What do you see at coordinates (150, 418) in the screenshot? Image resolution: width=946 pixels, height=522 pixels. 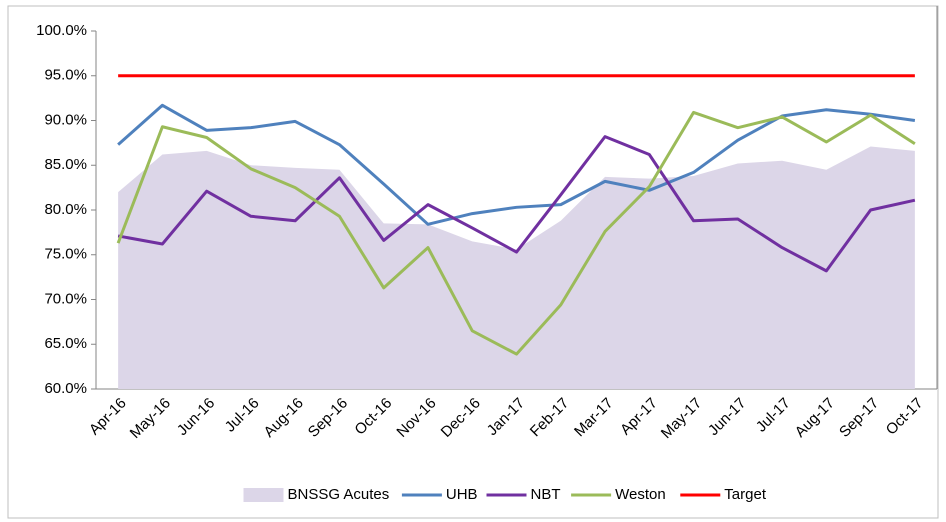 I see `x-tick-label: May-16` at bounding box center [150, 418].